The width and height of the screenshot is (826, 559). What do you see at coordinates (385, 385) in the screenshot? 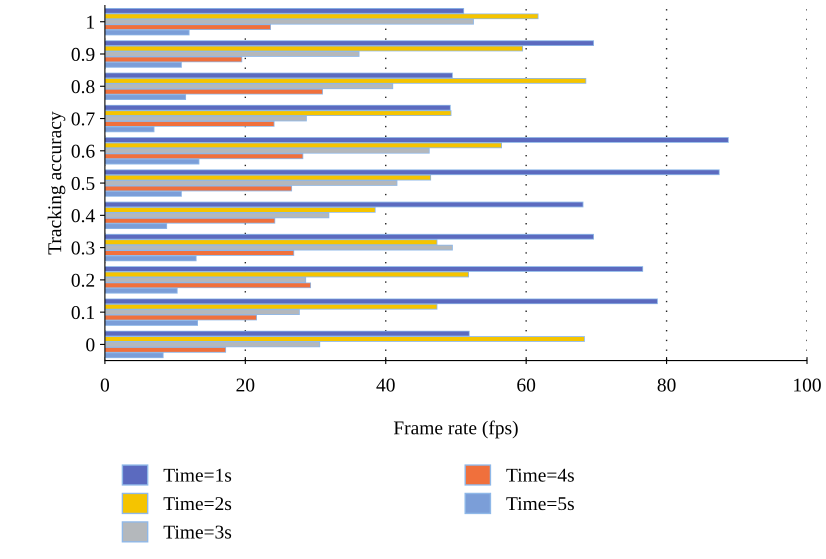
I see `x-tick-label: 40` at bounding box center [385, 385].